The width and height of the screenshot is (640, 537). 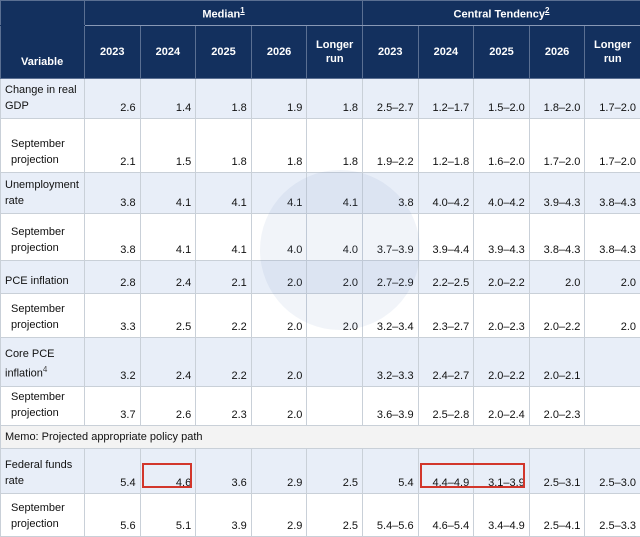 I want to click on central-tendency-cell: 2.0–2.1, so click(x=557, y=362).